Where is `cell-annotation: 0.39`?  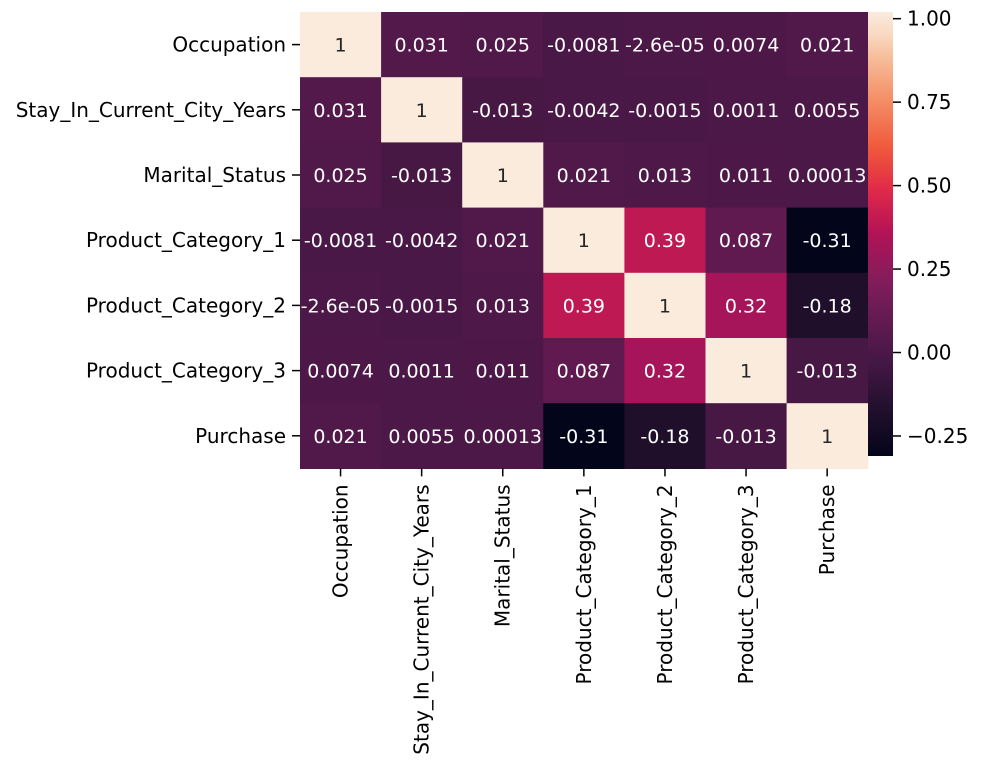
cell-annotation: 0.39 is located at coordinates (584, 306).